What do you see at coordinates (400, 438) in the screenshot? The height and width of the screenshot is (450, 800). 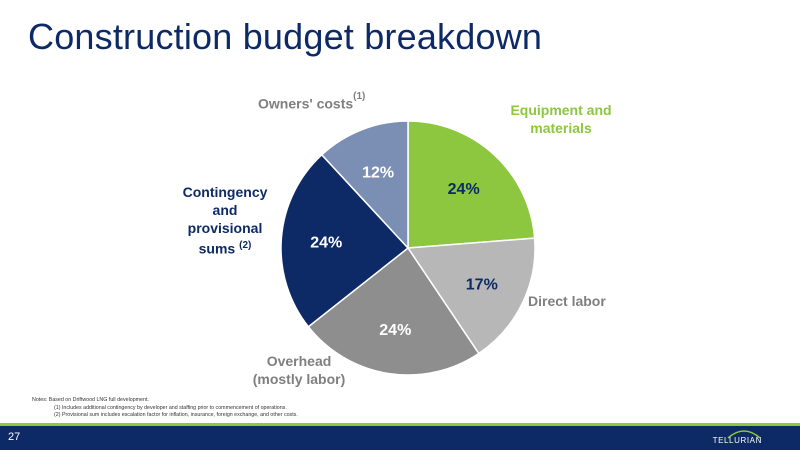 I see `footer-bar: 27 TELLURIAN` at bounding box center [400, 438].